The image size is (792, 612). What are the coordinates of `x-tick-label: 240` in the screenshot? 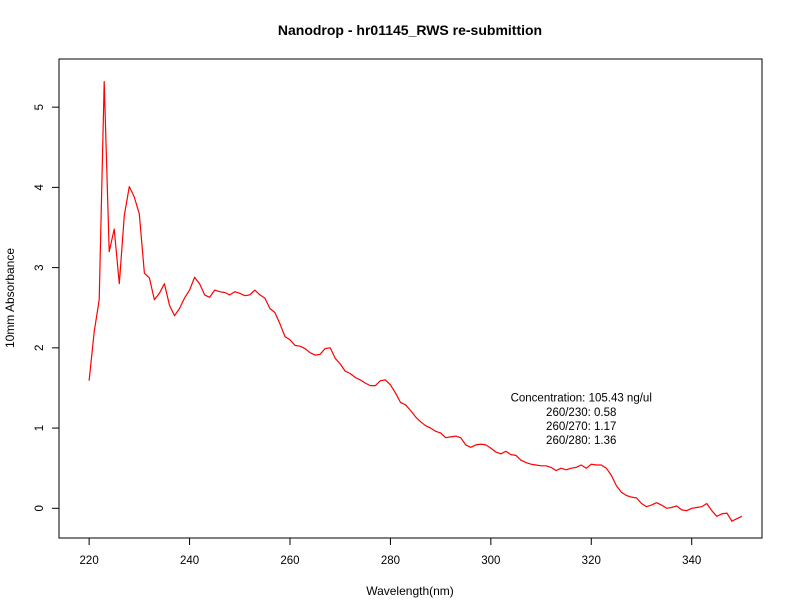 It's located at (189, 561).